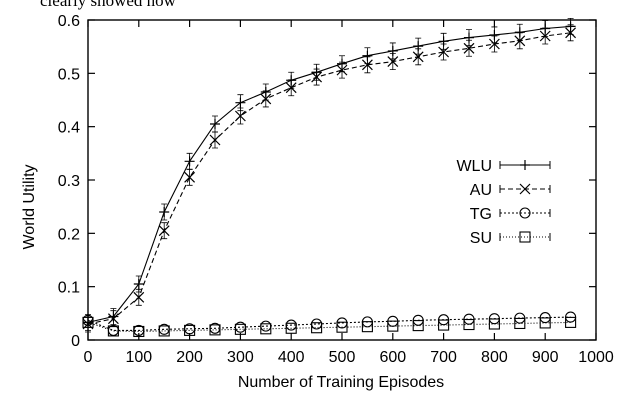 This screenshot has width=618, height=394. I want to click on y-tick-label: 0.1, so click(69, 288).